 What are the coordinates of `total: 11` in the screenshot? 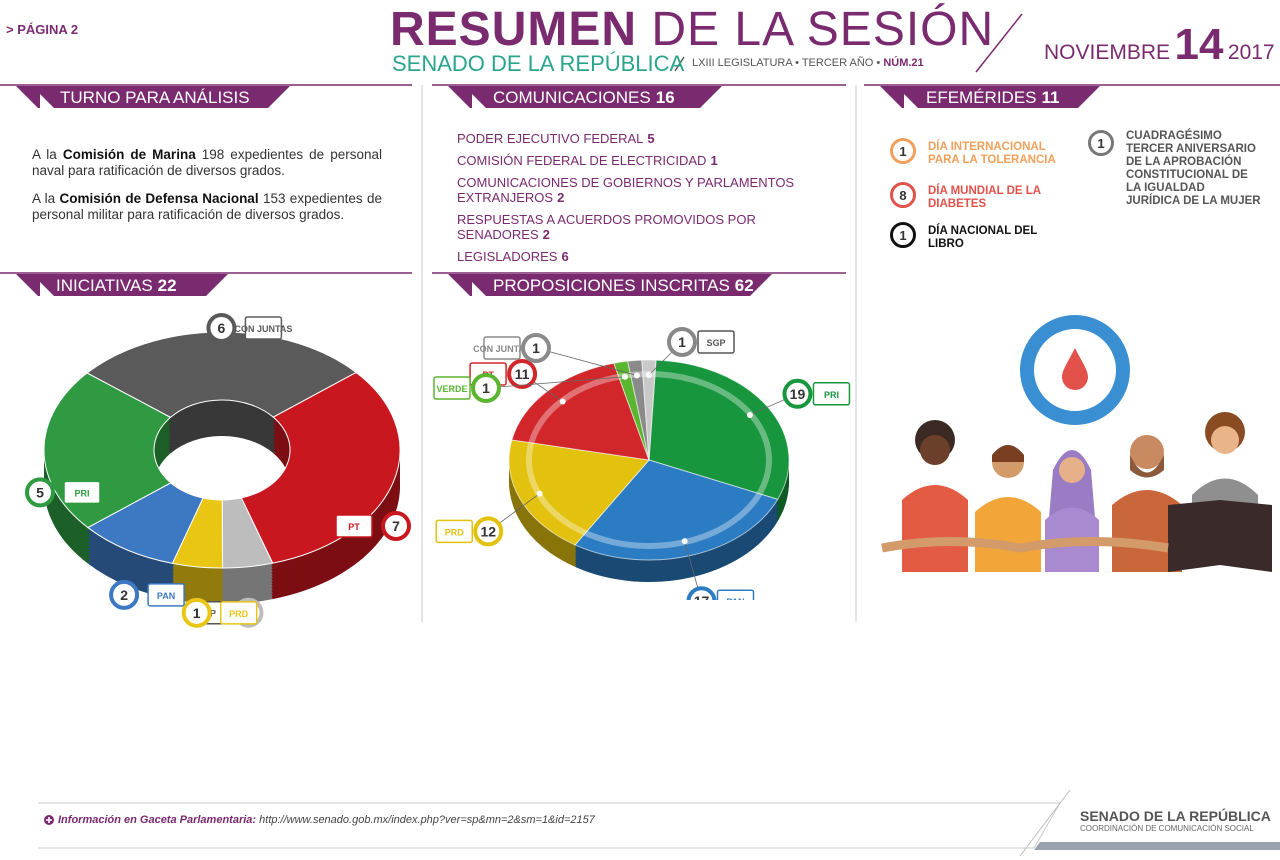 It's located at (1050, 97).